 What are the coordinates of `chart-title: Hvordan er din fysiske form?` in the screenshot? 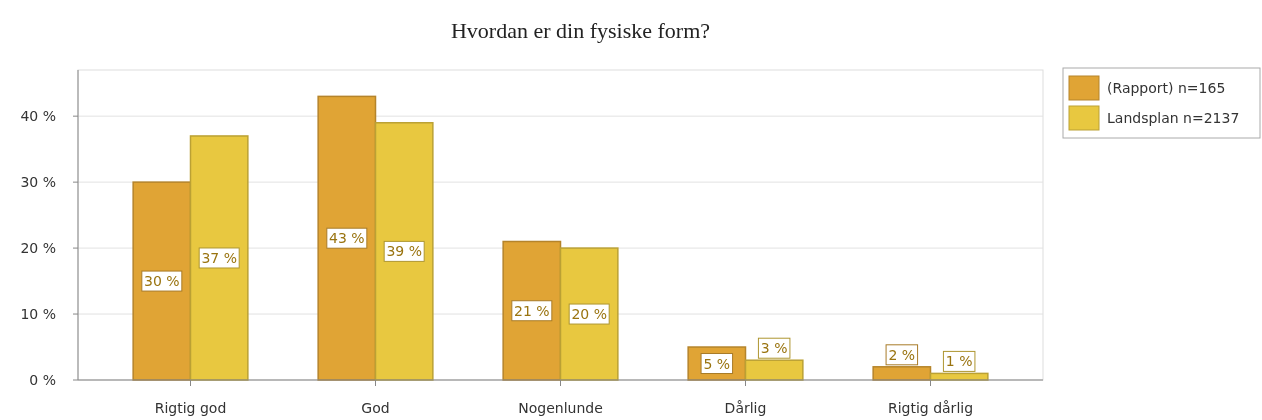 It's located at (580, 30).